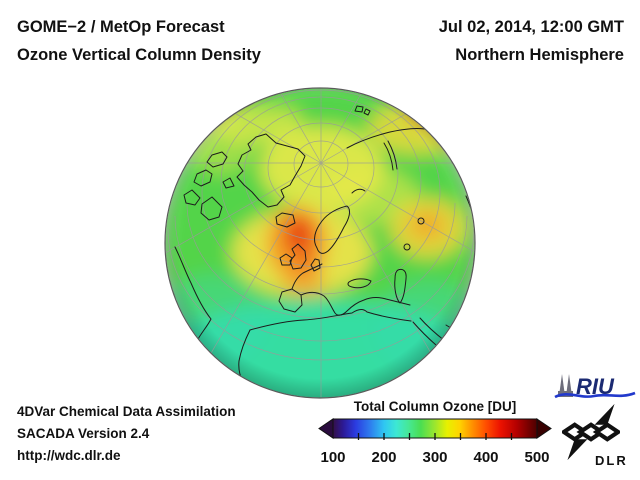 This screenshot has width=640, height=480. What do you see at coordinates (326, 428) in the screenshot?
I see `colorbar-left-arrow` at bounding box center [326, 428].